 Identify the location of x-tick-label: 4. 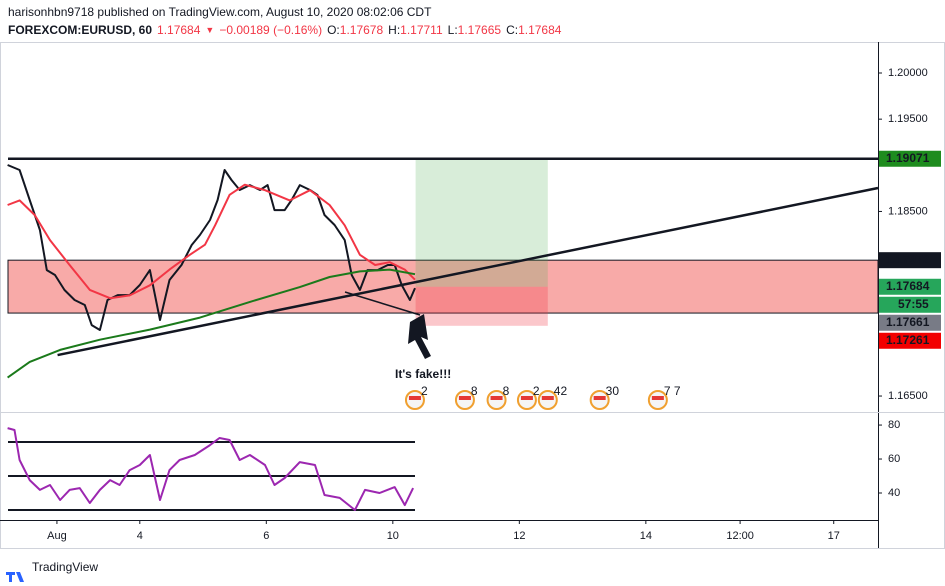
(140, 536).